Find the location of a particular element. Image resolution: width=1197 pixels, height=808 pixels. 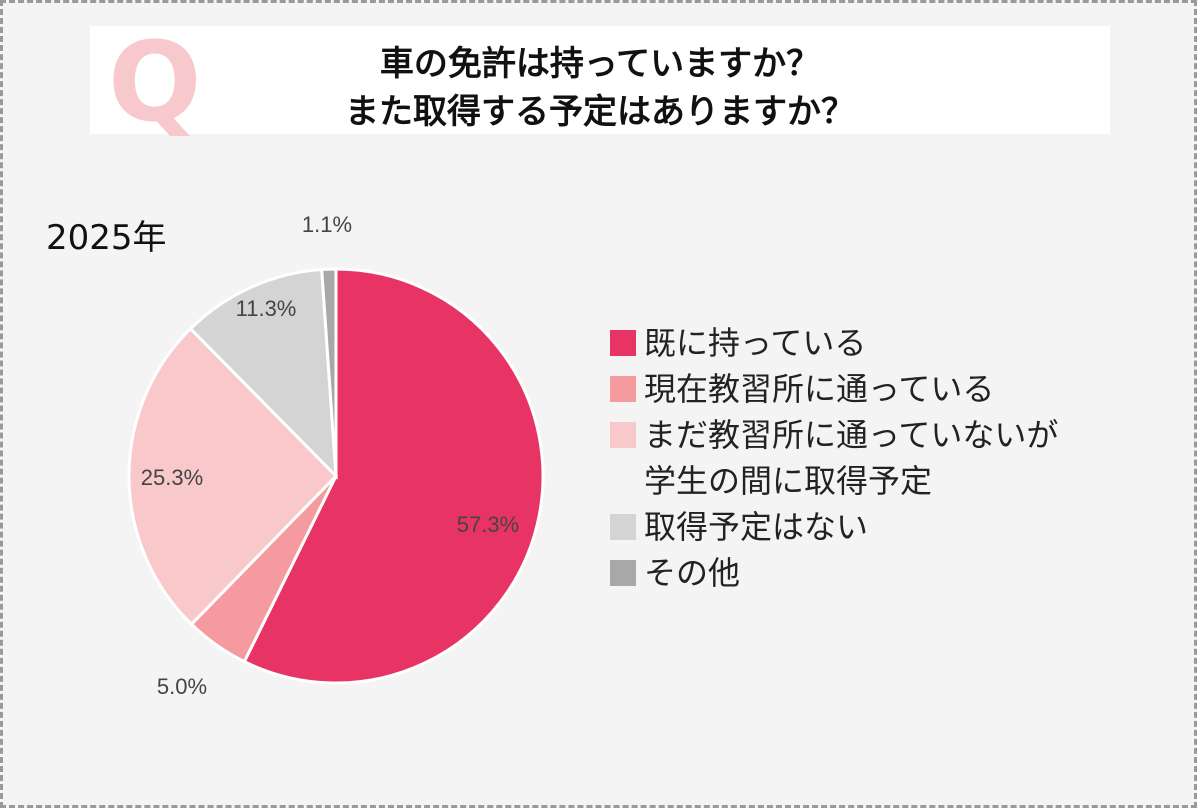

year-label: 2025年 is located at coordinates (106, 238).